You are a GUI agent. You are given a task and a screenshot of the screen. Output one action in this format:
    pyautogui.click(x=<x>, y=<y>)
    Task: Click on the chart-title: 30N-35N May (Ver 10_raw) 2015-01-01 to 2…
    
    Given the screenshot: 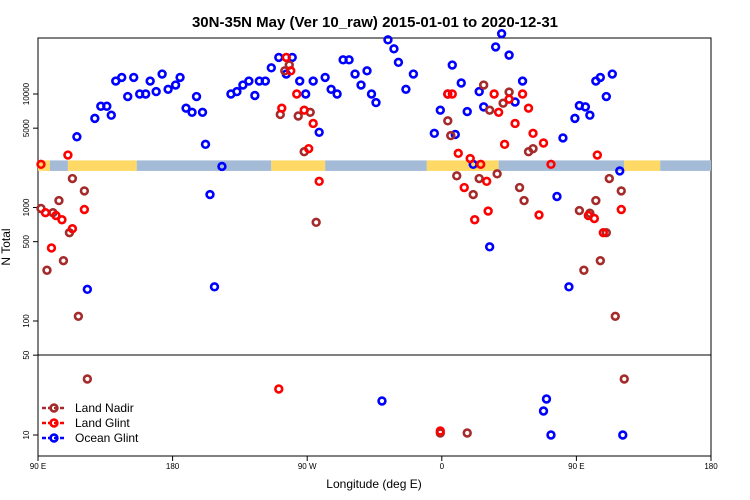 What is the action you would take?
    pyautogui.click(x=375, y=22)
    